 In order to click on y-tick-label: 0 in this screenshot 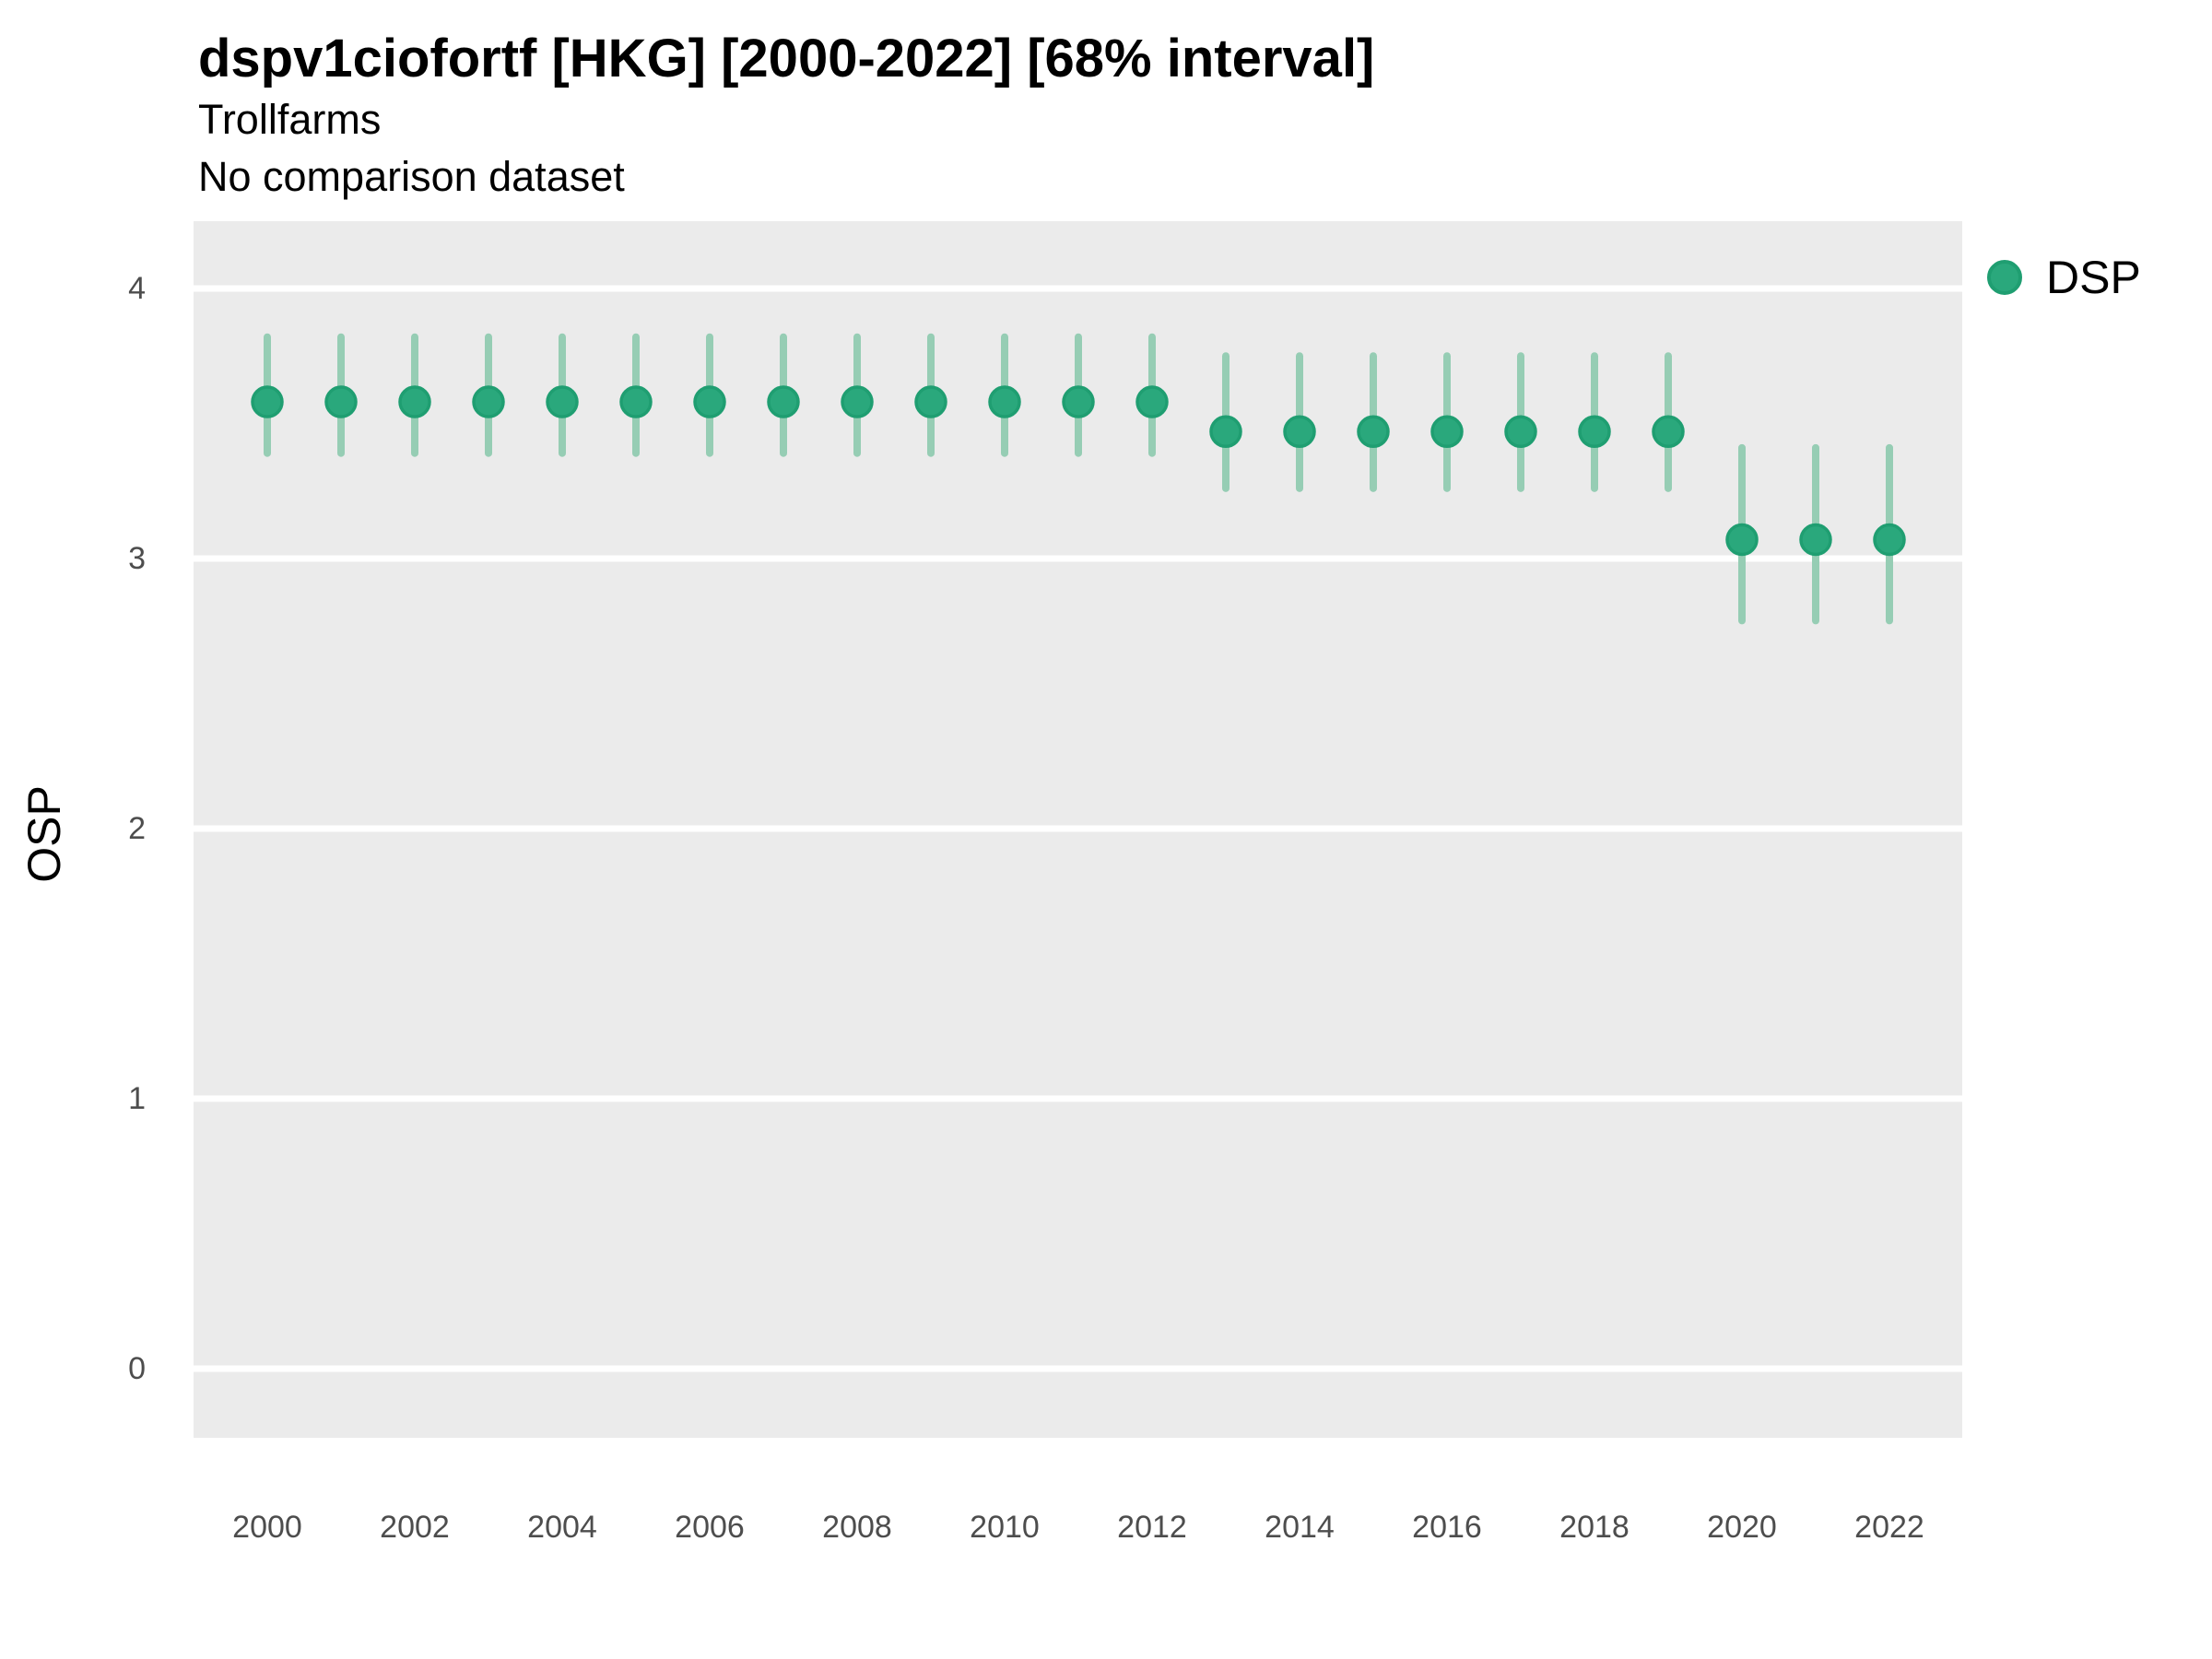, I will do `click(137, 1368)`.